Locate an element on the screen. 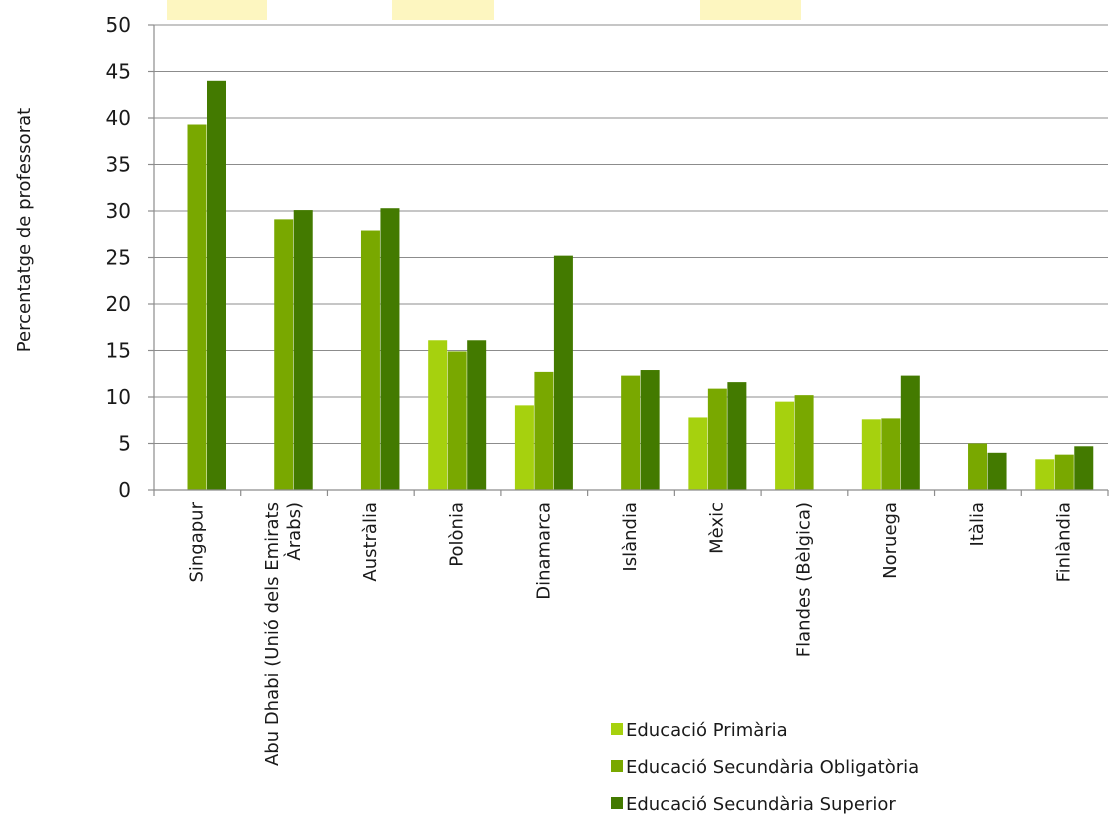 This screenshot has height=823, width=1113. x-category-label: Flandes (Bèlgica) is located at coordinates (803, 579).